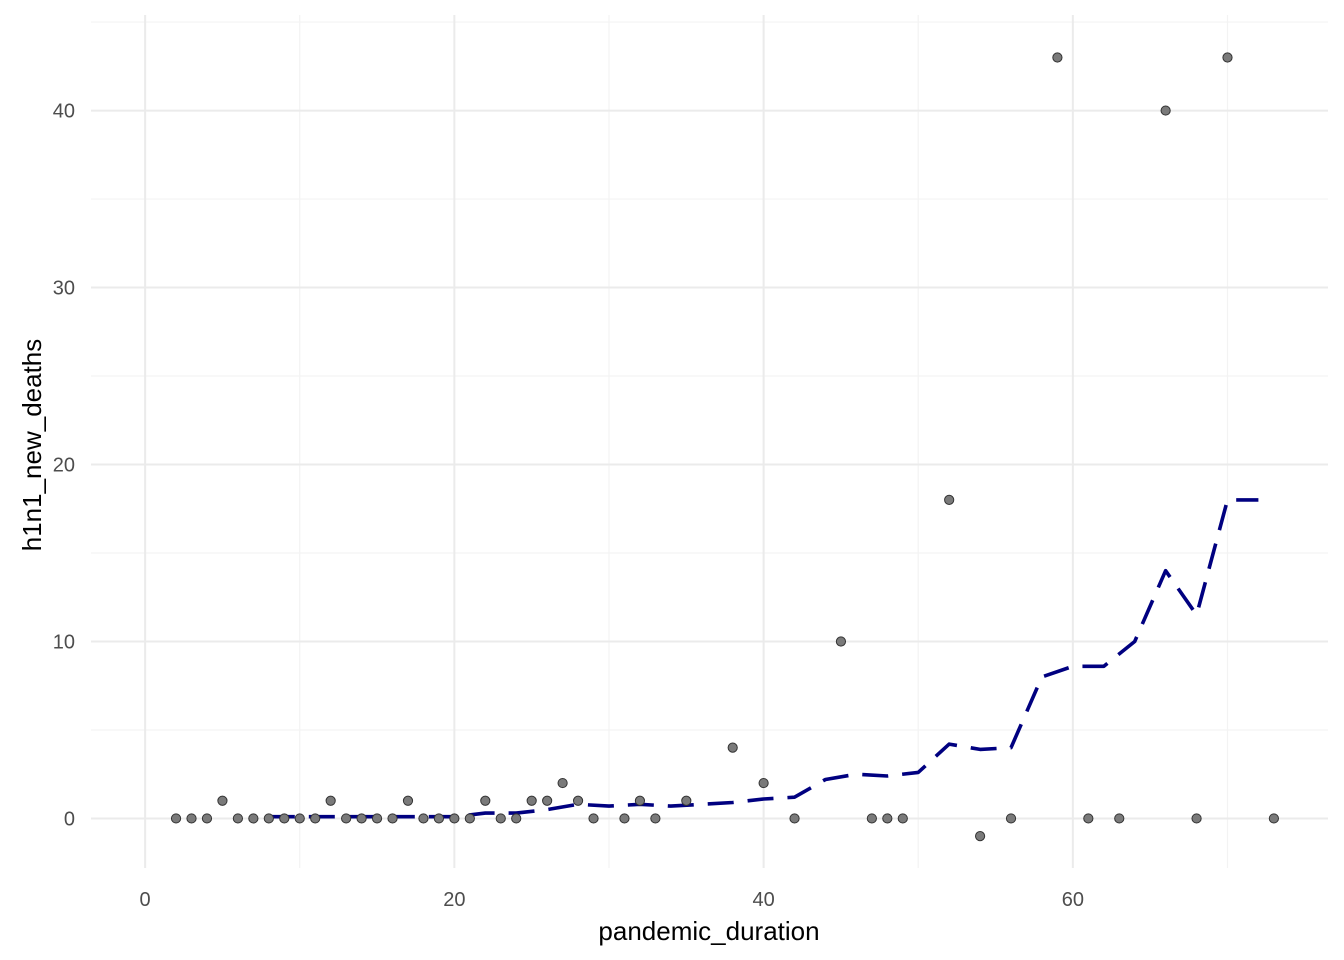 Image resolution: width=1344 pixels, height=960 pixels. What do you see at coordinates (64, 289) in the screenshot?
I see `y-tick-label: 30` at bounding box center [64, 289].